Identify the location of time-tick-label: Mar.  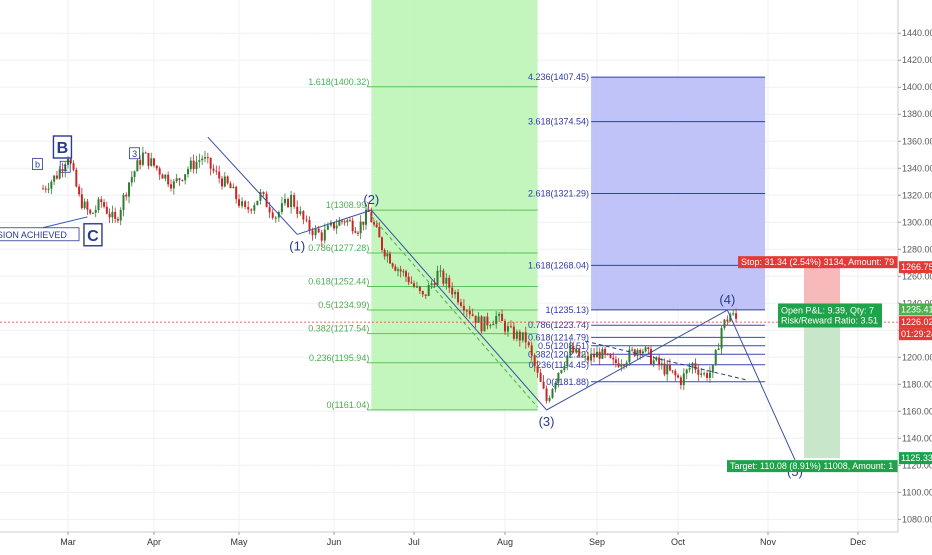
(68, 542).